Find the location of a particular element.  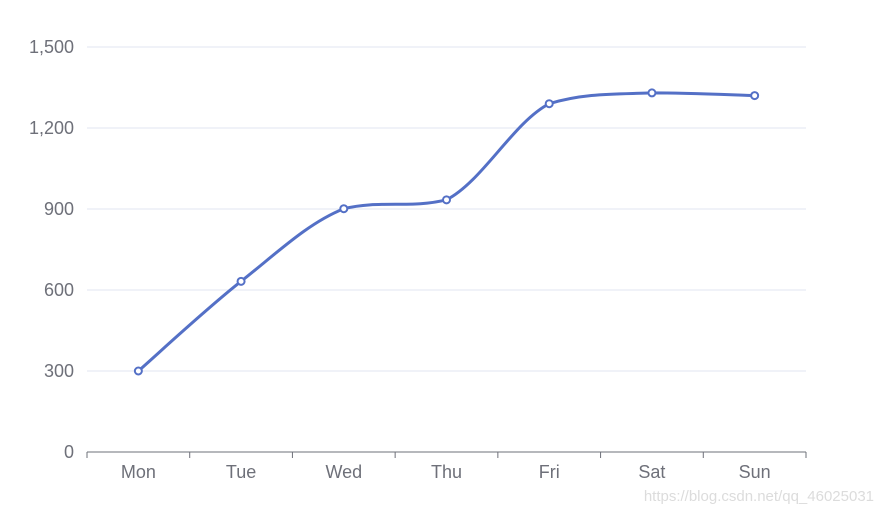

y-tick-label: 1,500 is located at coordinates (51, 47).